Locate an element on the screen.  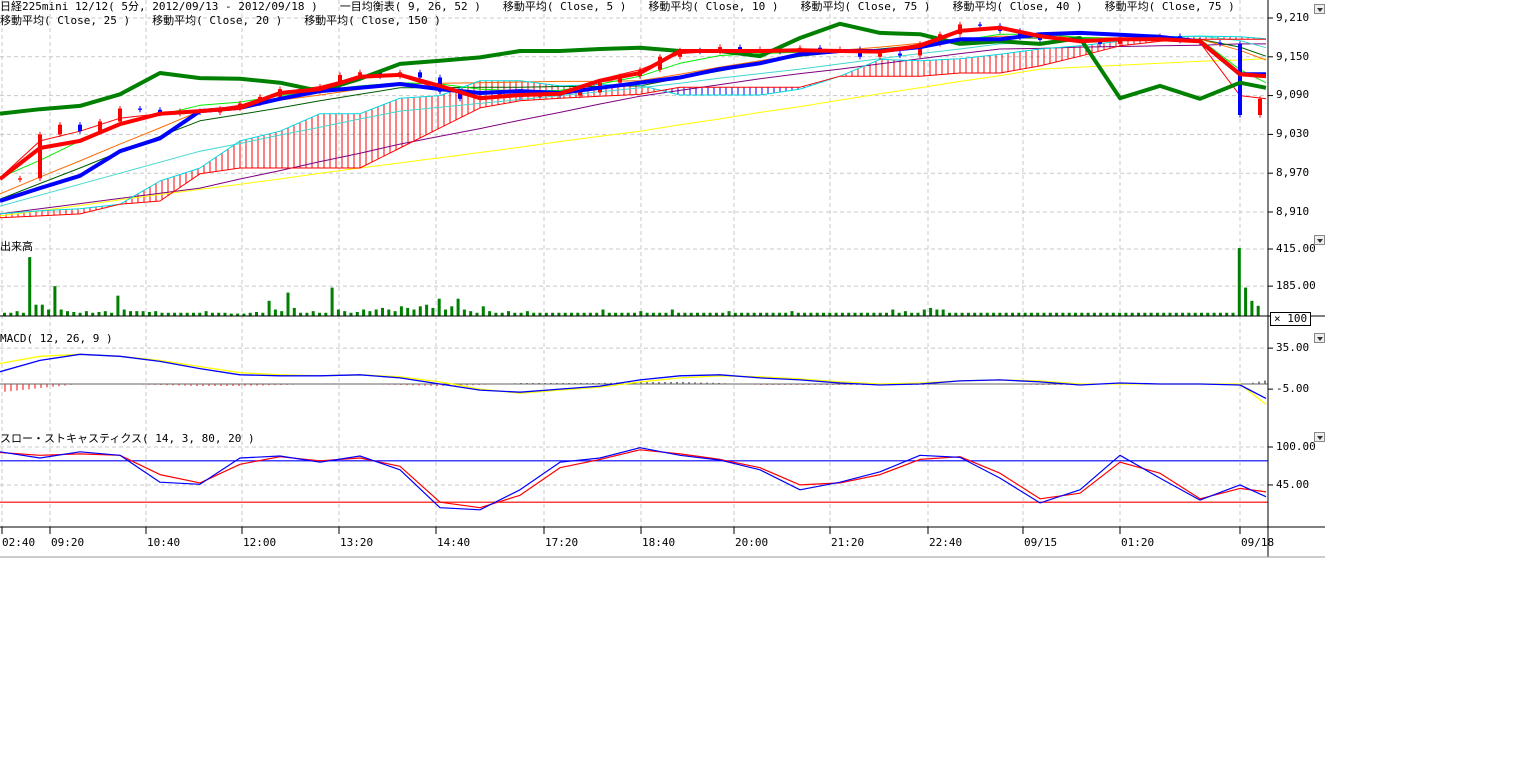
price-panel-menu-dropdown is located at coordinates (1319, 9).